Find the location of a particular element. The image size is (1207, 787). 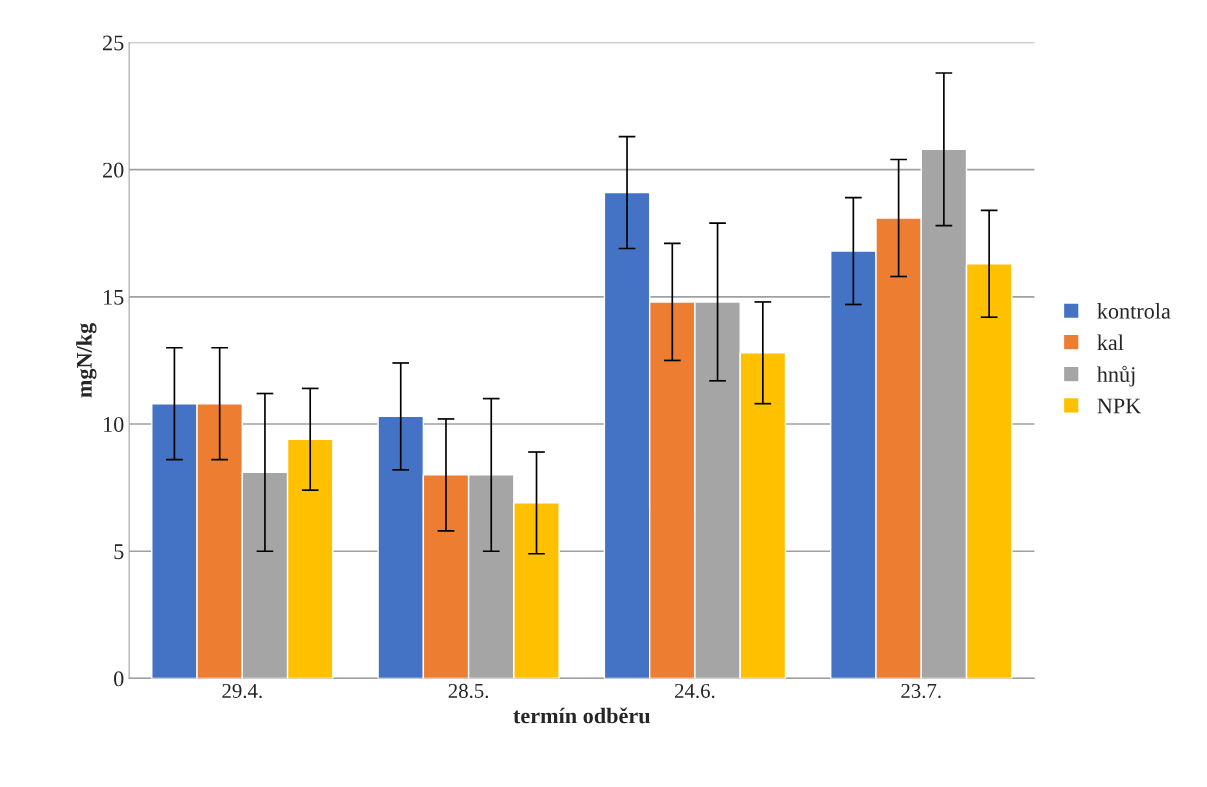

y-tick-label: 0 is located at coordinates (119, 679).